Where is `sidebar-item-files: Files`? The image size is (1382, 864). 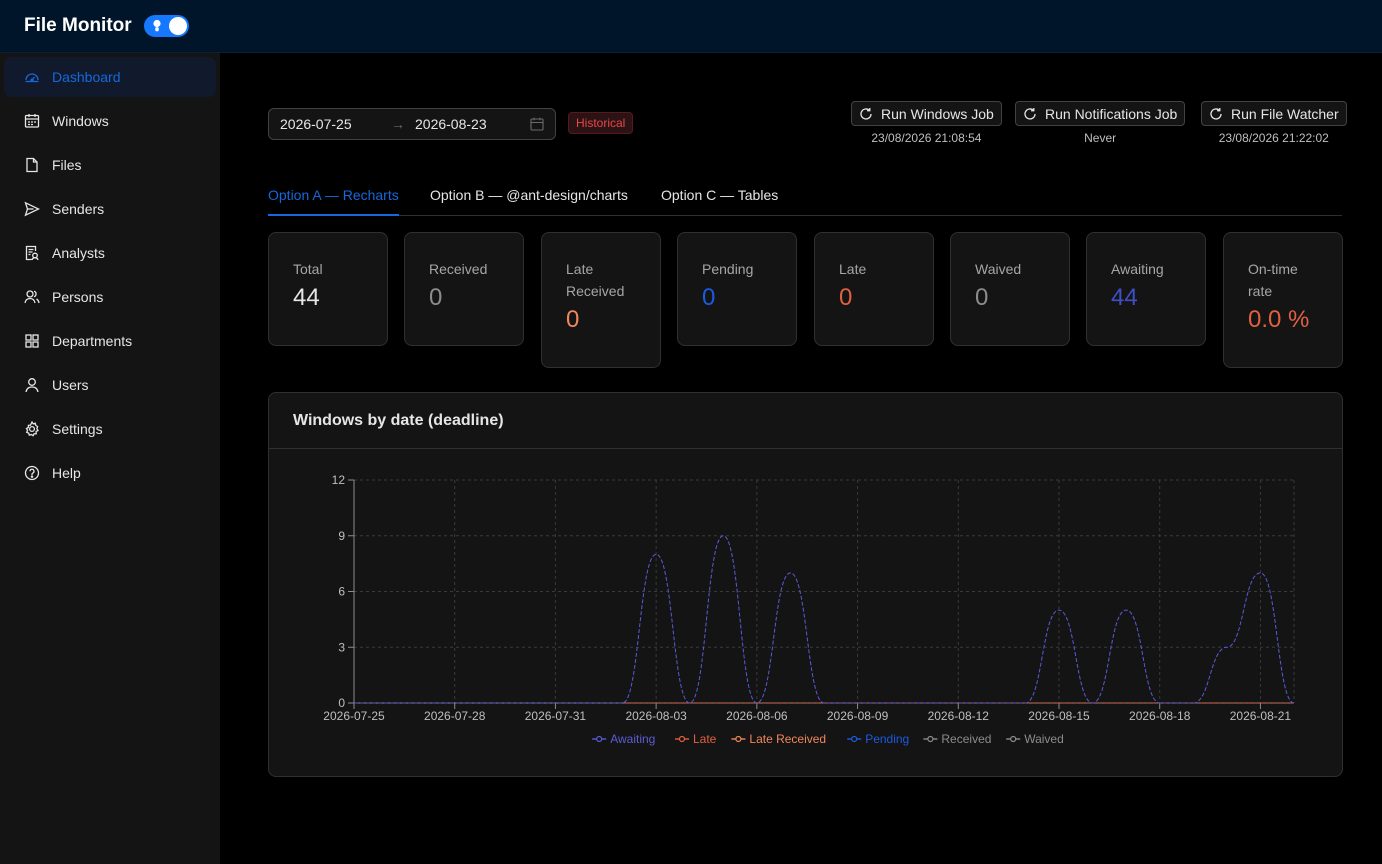
sidebar-item-files: Files is located at coordinates (110, 165).